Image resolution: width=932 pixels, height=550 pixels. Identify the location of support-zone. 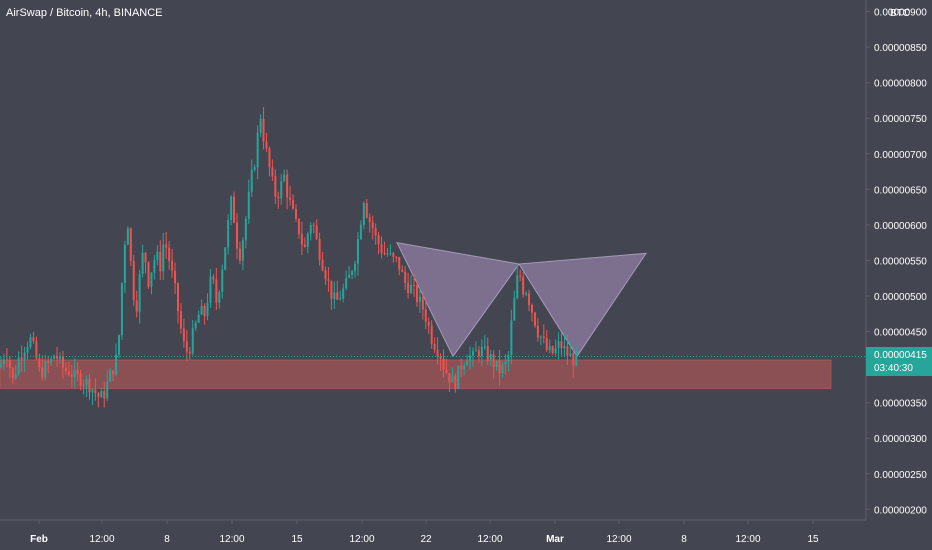
(416, 374).